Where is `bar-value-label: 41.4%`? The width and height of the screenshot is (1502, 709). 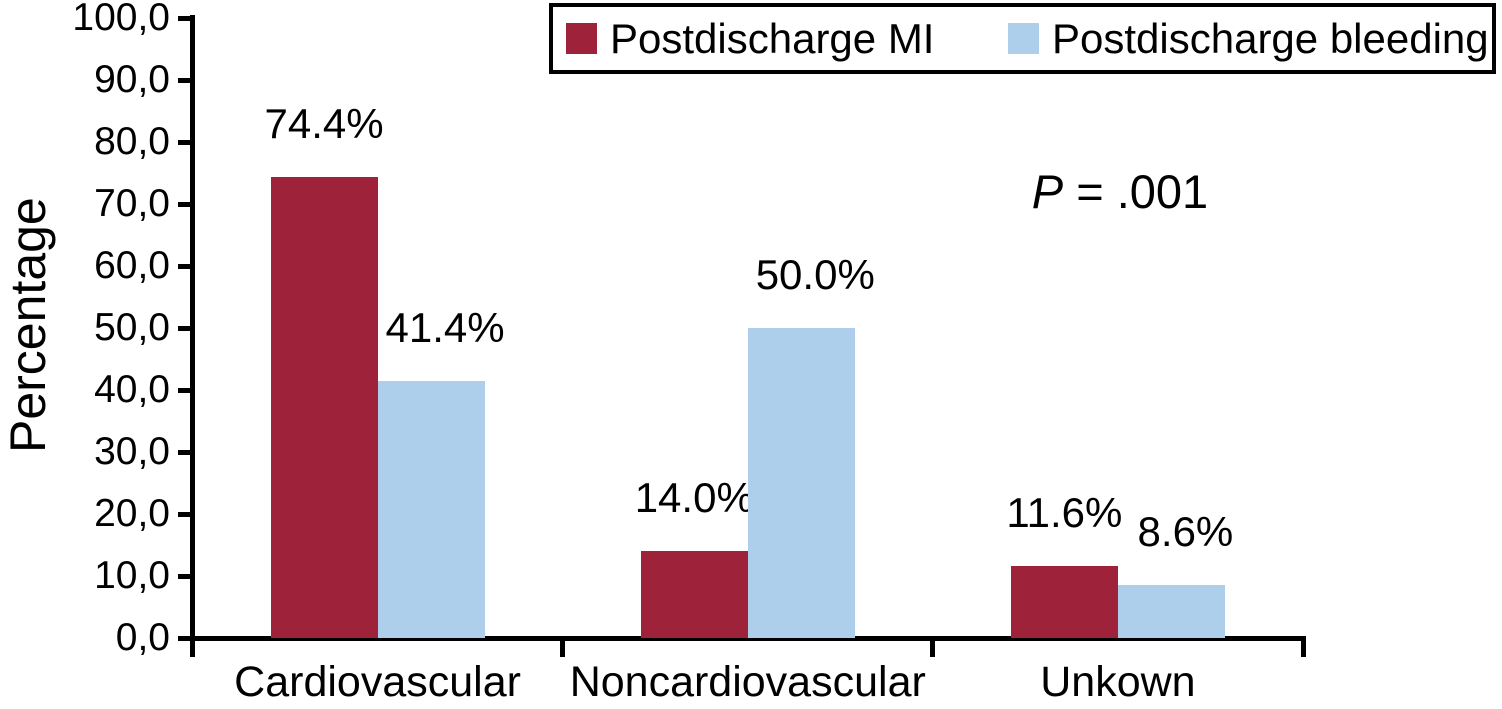
bar-value-label: 41.4% is located at coordinates (445, 328).